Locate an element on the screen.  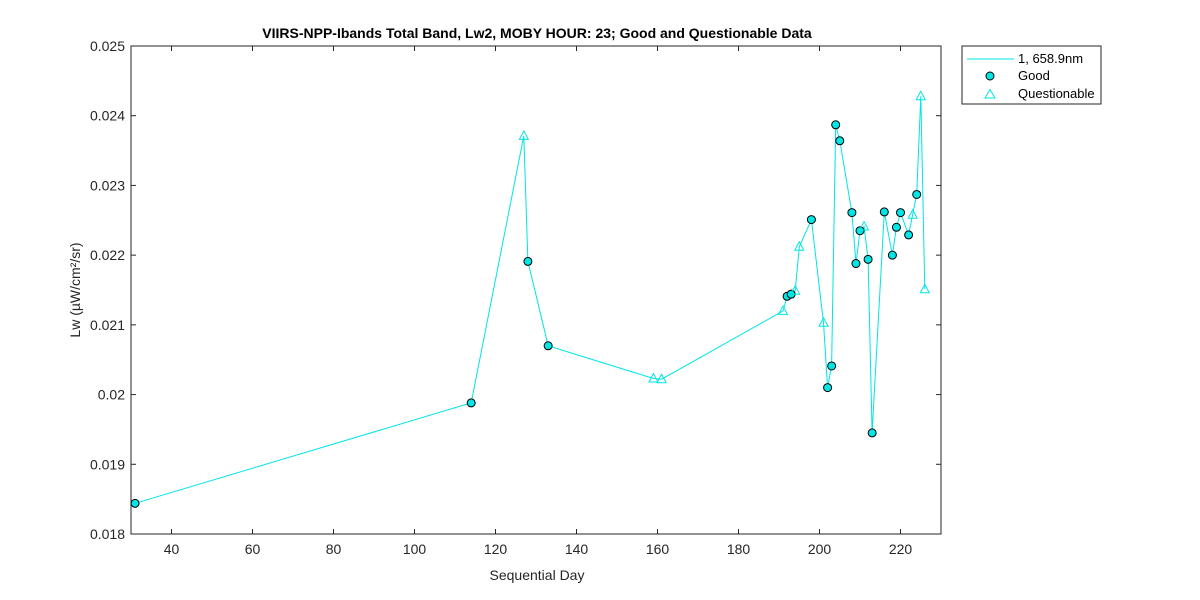
y-tick-label: 0.024 is located at coordinates (107, 116).